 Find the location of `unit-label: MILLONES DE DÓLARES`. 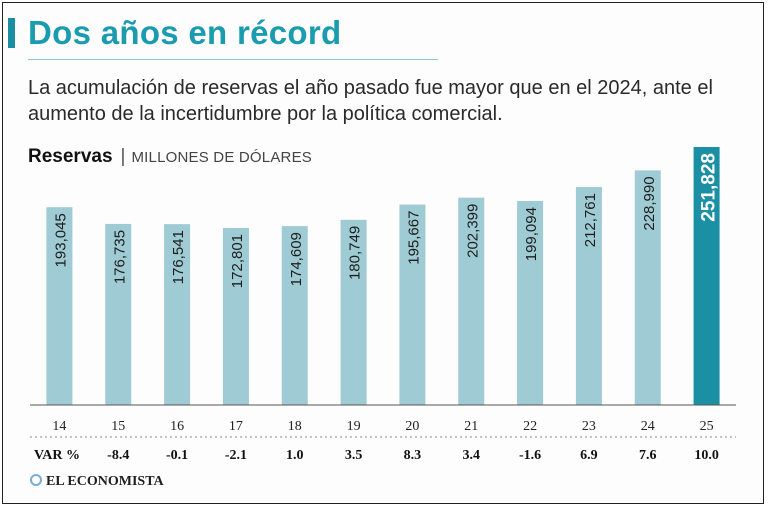

unit-label: MILLONES DE DÓLARES is located at coordinates (221, 157).